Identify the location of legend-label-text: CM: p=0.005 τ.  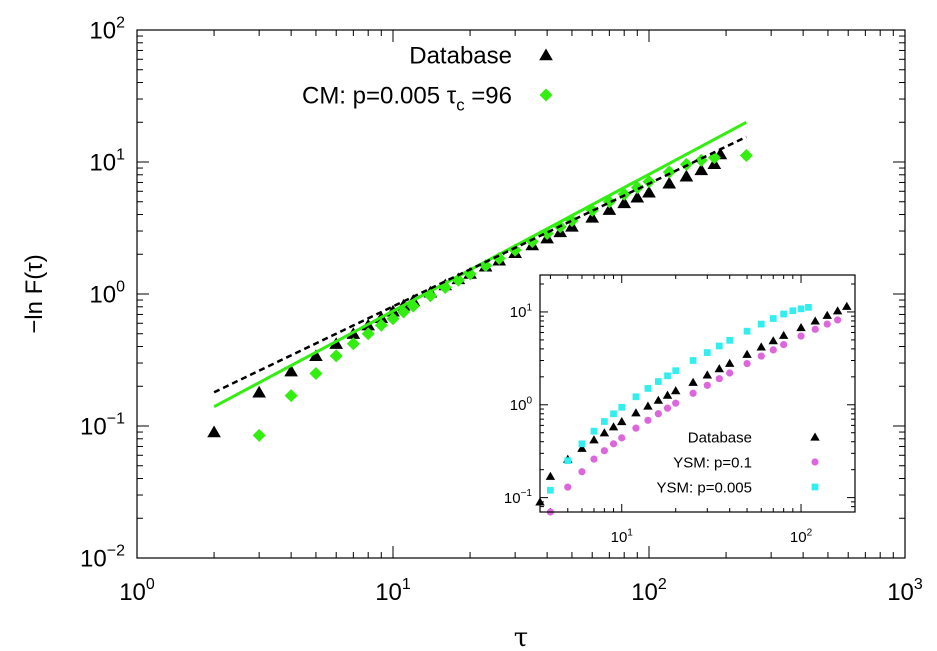
(379, 95).